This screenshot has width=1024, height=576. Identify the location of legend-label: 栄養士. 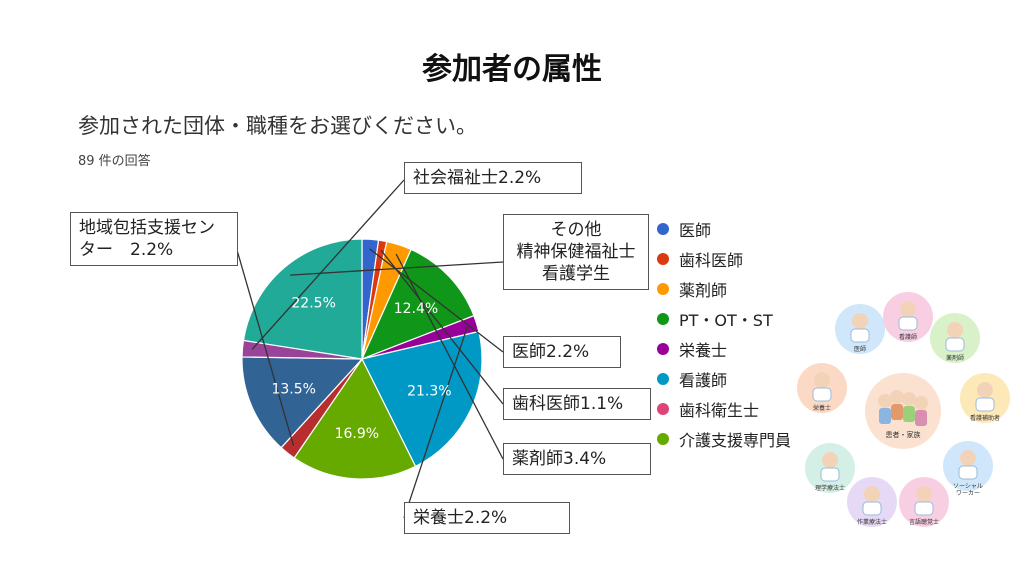
(703, 350).